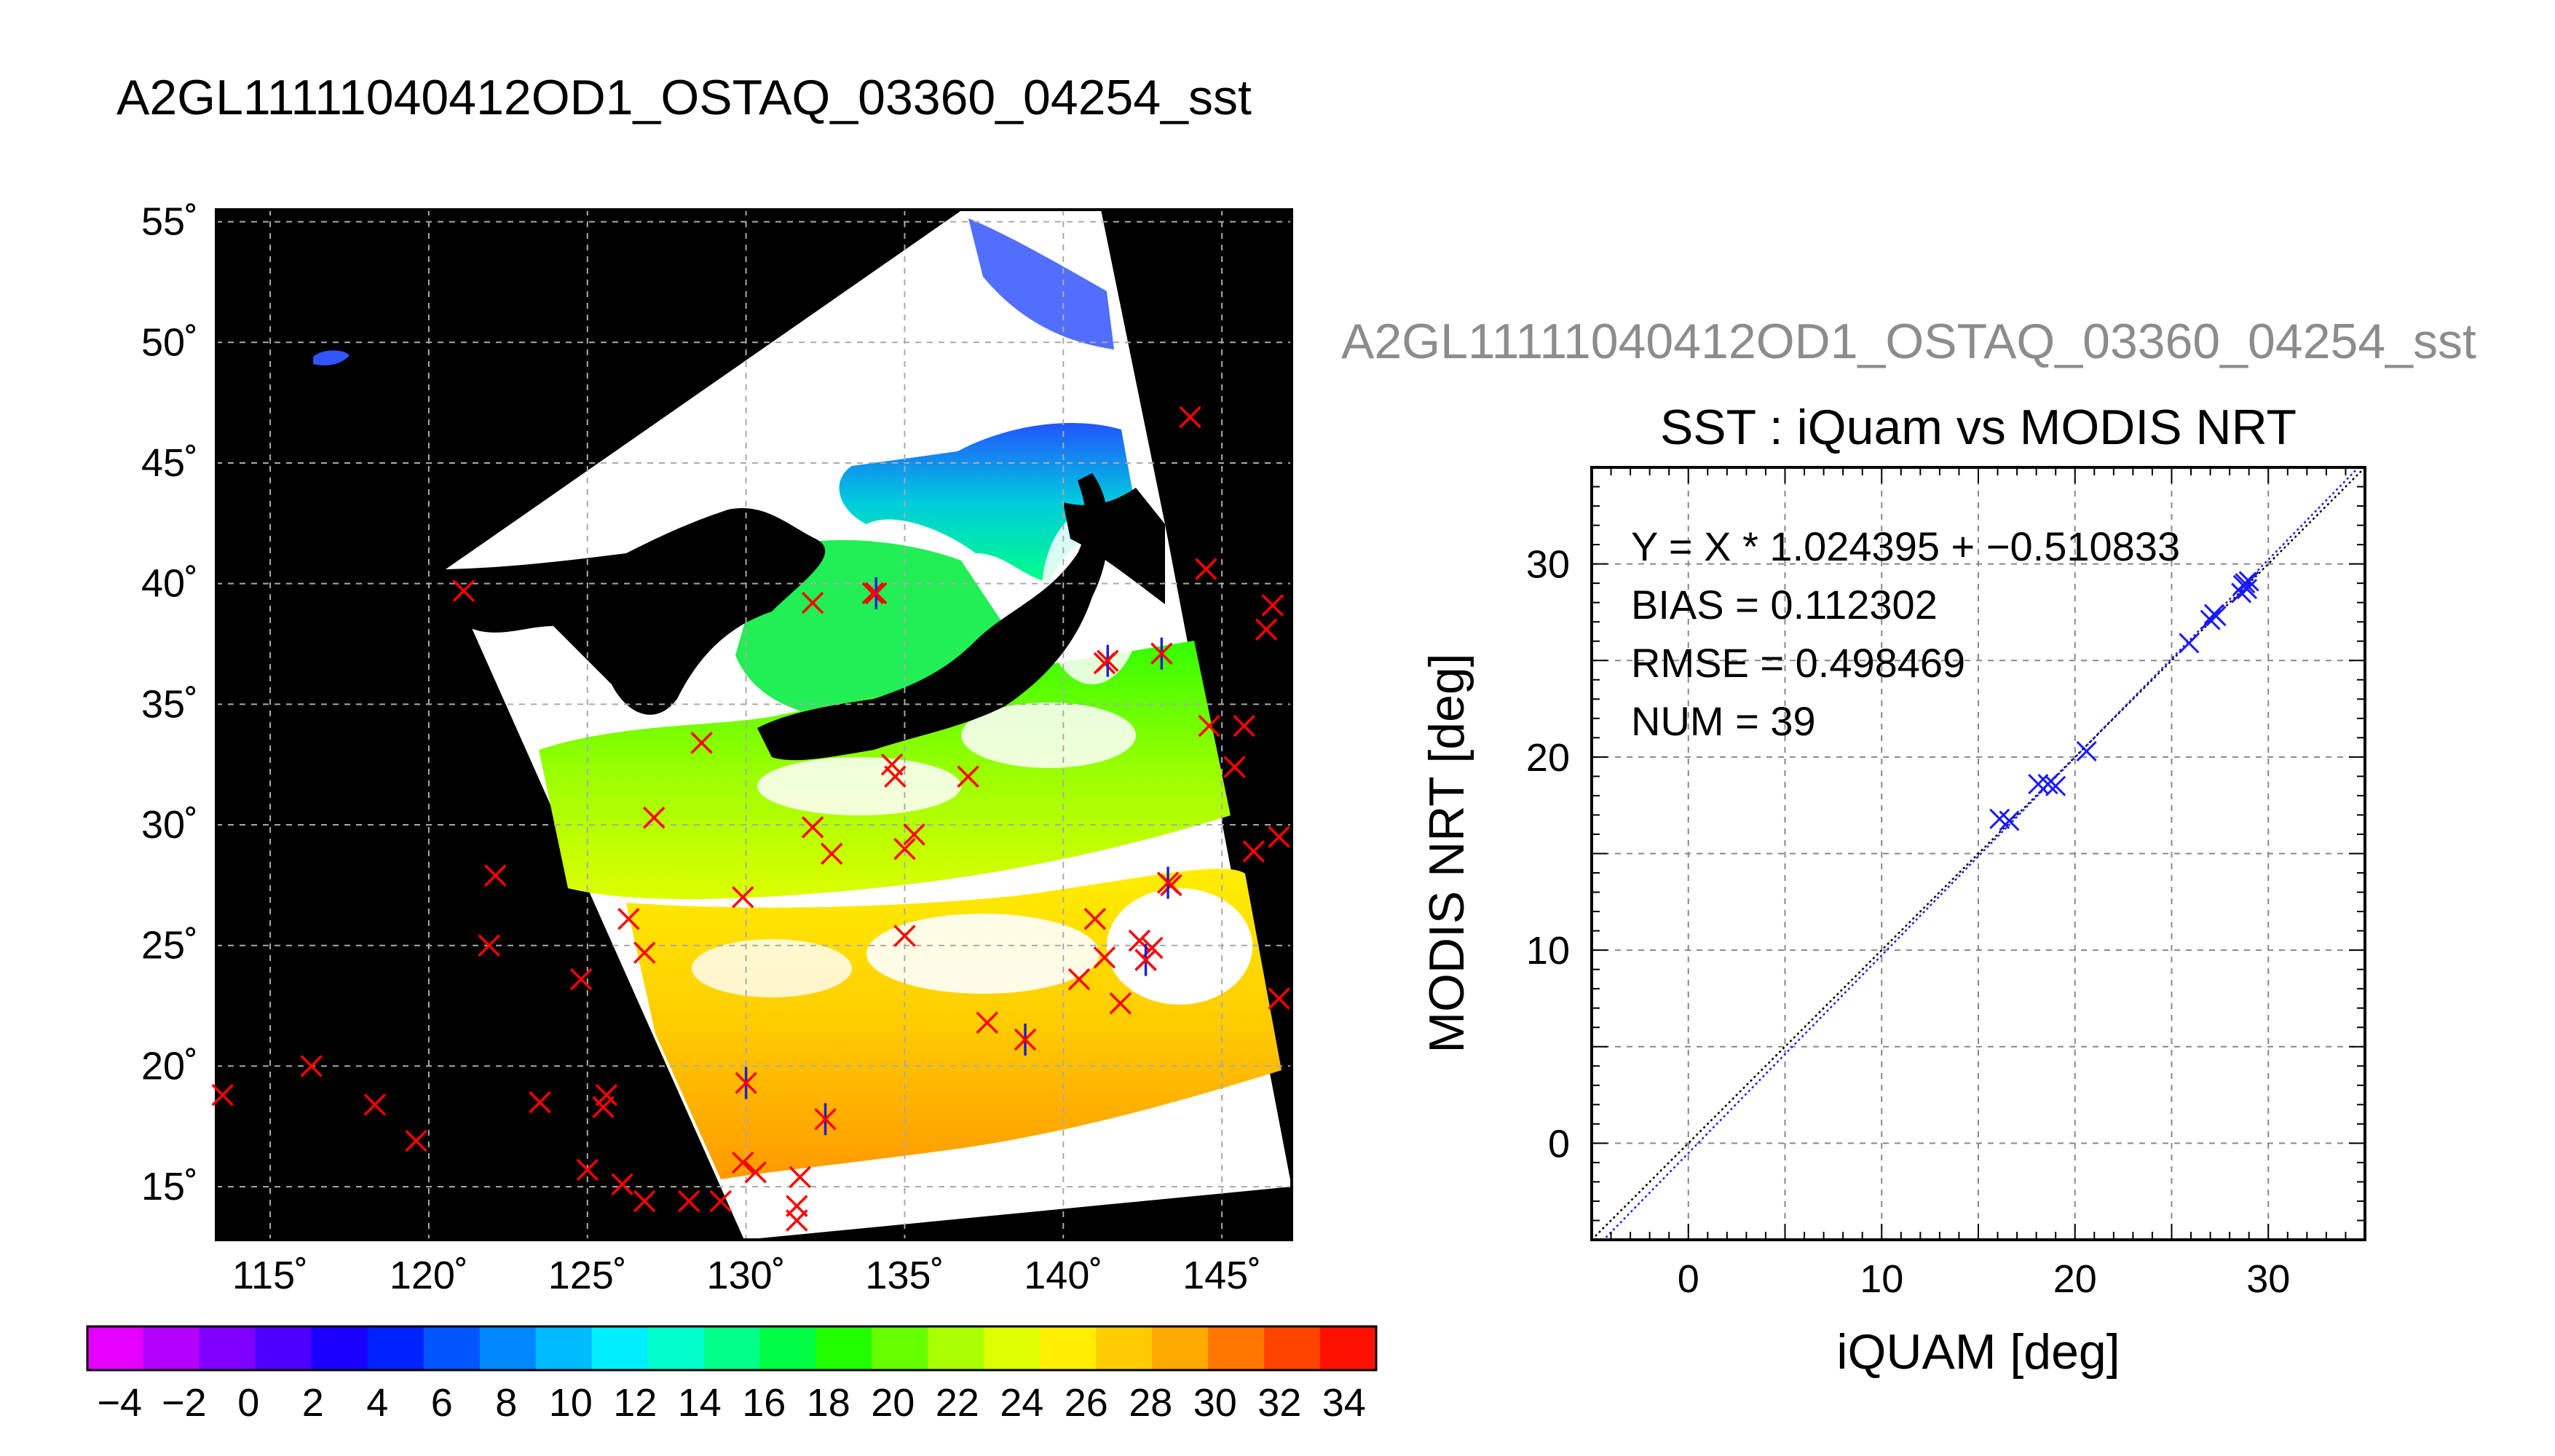 Image resolution: width=2555 pixels, height=1456 pixels. Describe the element at coordinates (1063, 1275) in the screenshot. I see `map-x-tick-label: 140˚` at that location.